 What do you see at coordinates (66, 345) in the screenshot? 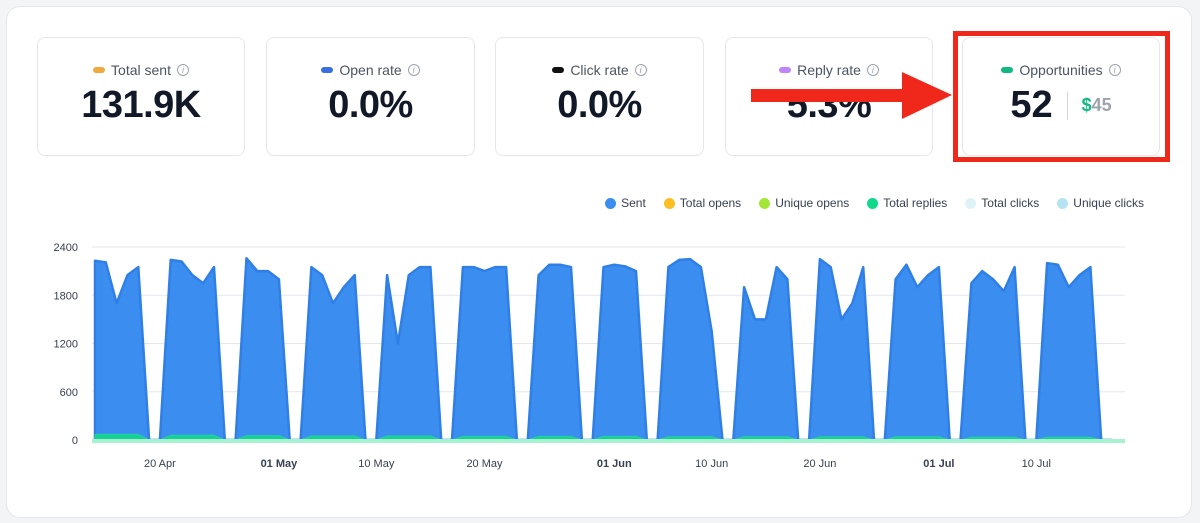
I see `y-tick-label: 1200` at bounding box center [66, 345].